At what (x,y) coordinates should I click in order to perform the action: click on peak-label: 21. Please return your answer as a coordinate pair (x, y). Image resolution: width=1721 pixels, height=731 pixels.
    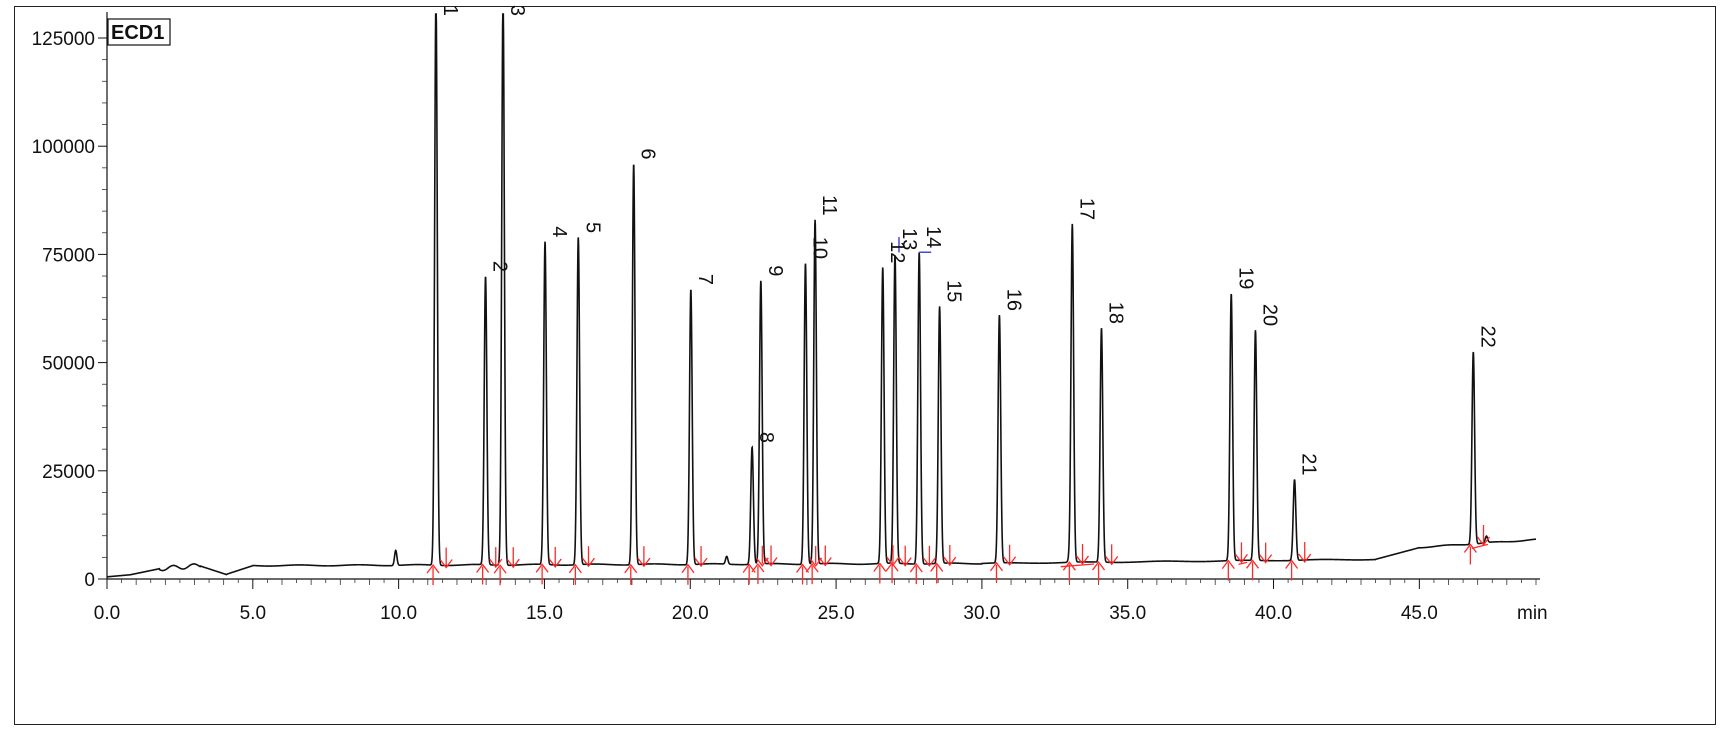
    Looking at the image, I should click on (1309, 464).